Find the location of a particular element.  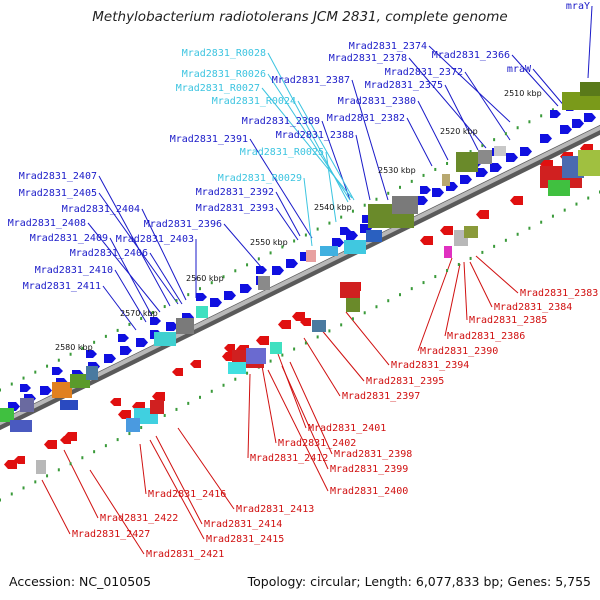

forward-gene-label: Mrad2831_2396 is located at coordinates (183, 224).